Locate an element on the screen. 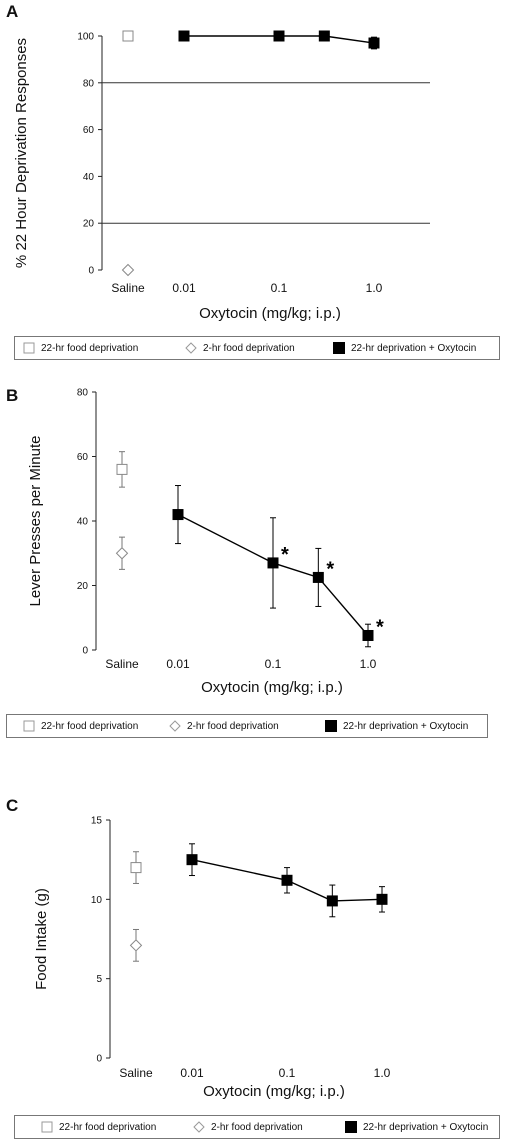 This screenshot has height=1146, width=510. y-axis-title: Food Intake (g) is located at coordinates (41, 939).